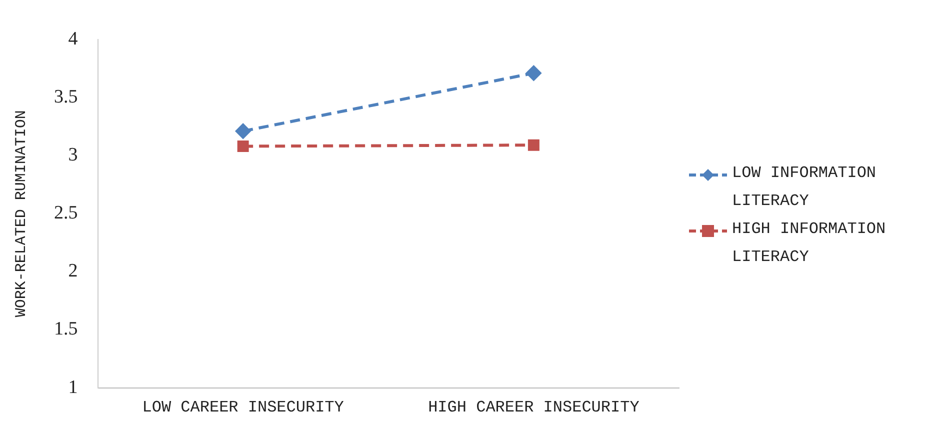 The image size is (929, 435). What do you see at coordinates (73, 39) in the screenshot?
I see `y-tick-label: 4` at bounding box center [73, 39].